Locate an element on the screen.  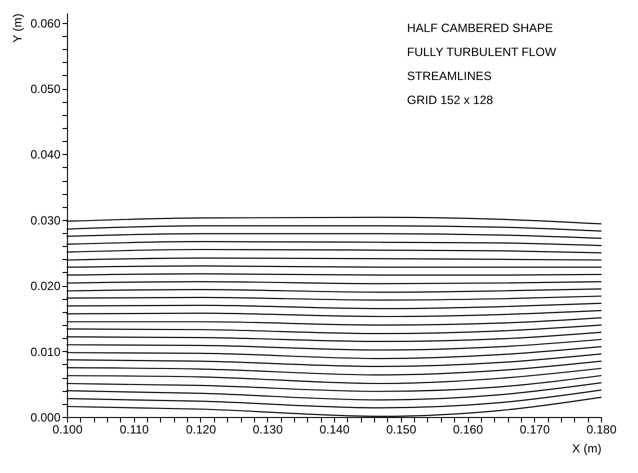
x-tick-label: 0.130 is located at coordinates (268, 429).